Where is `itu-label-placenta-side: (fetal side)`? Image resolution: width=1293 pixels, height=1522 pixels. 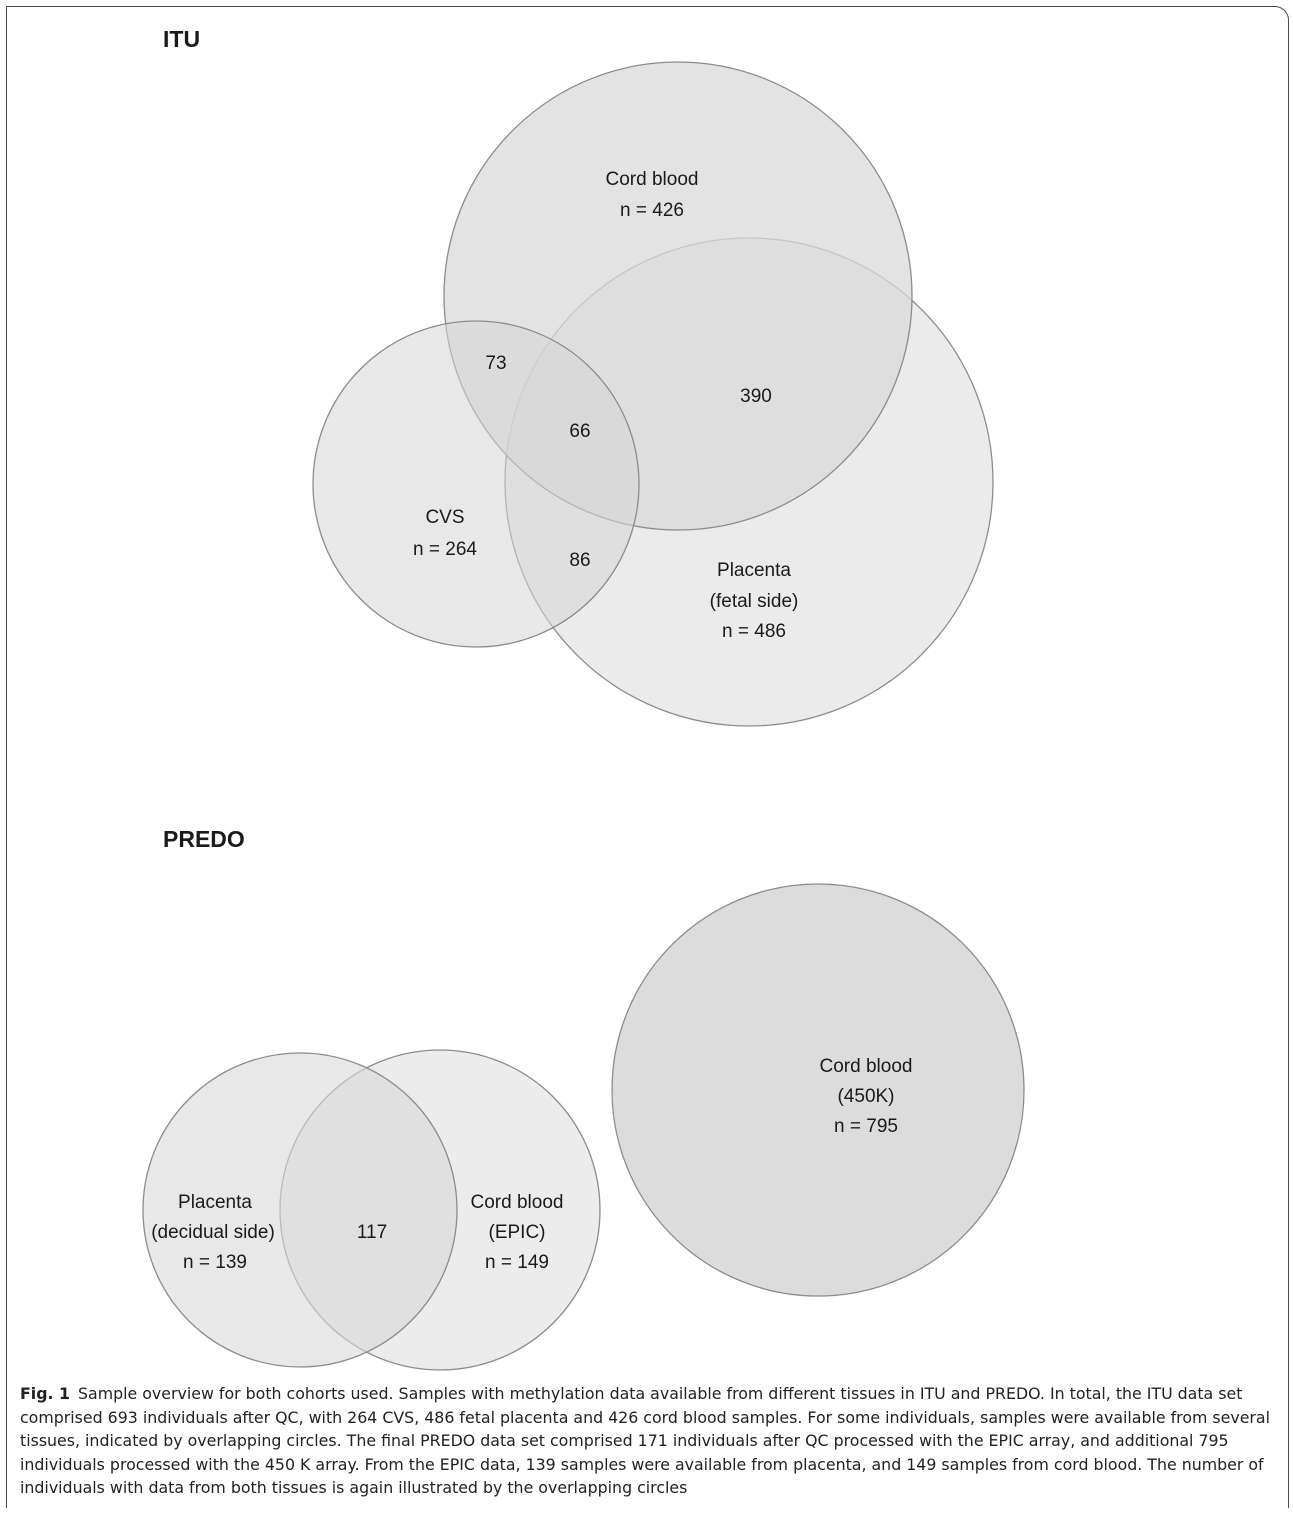 itu-label-placenta-side: (fetal side) is located at coordinates (754, 601).